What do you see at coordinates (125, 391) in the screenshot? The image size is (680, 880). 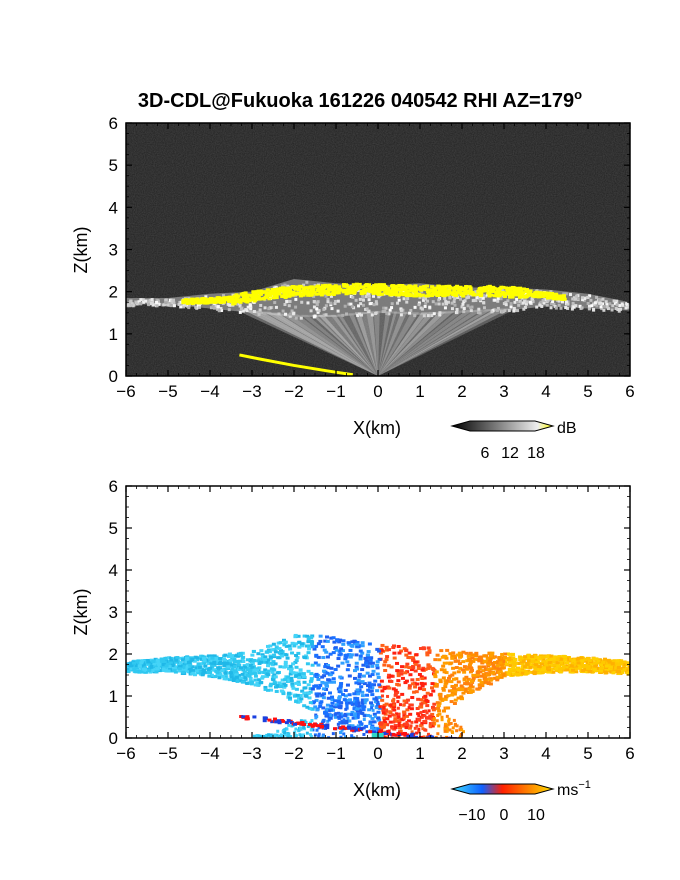 I see `x-tick-label: −6` at bounding box center [125, 391].